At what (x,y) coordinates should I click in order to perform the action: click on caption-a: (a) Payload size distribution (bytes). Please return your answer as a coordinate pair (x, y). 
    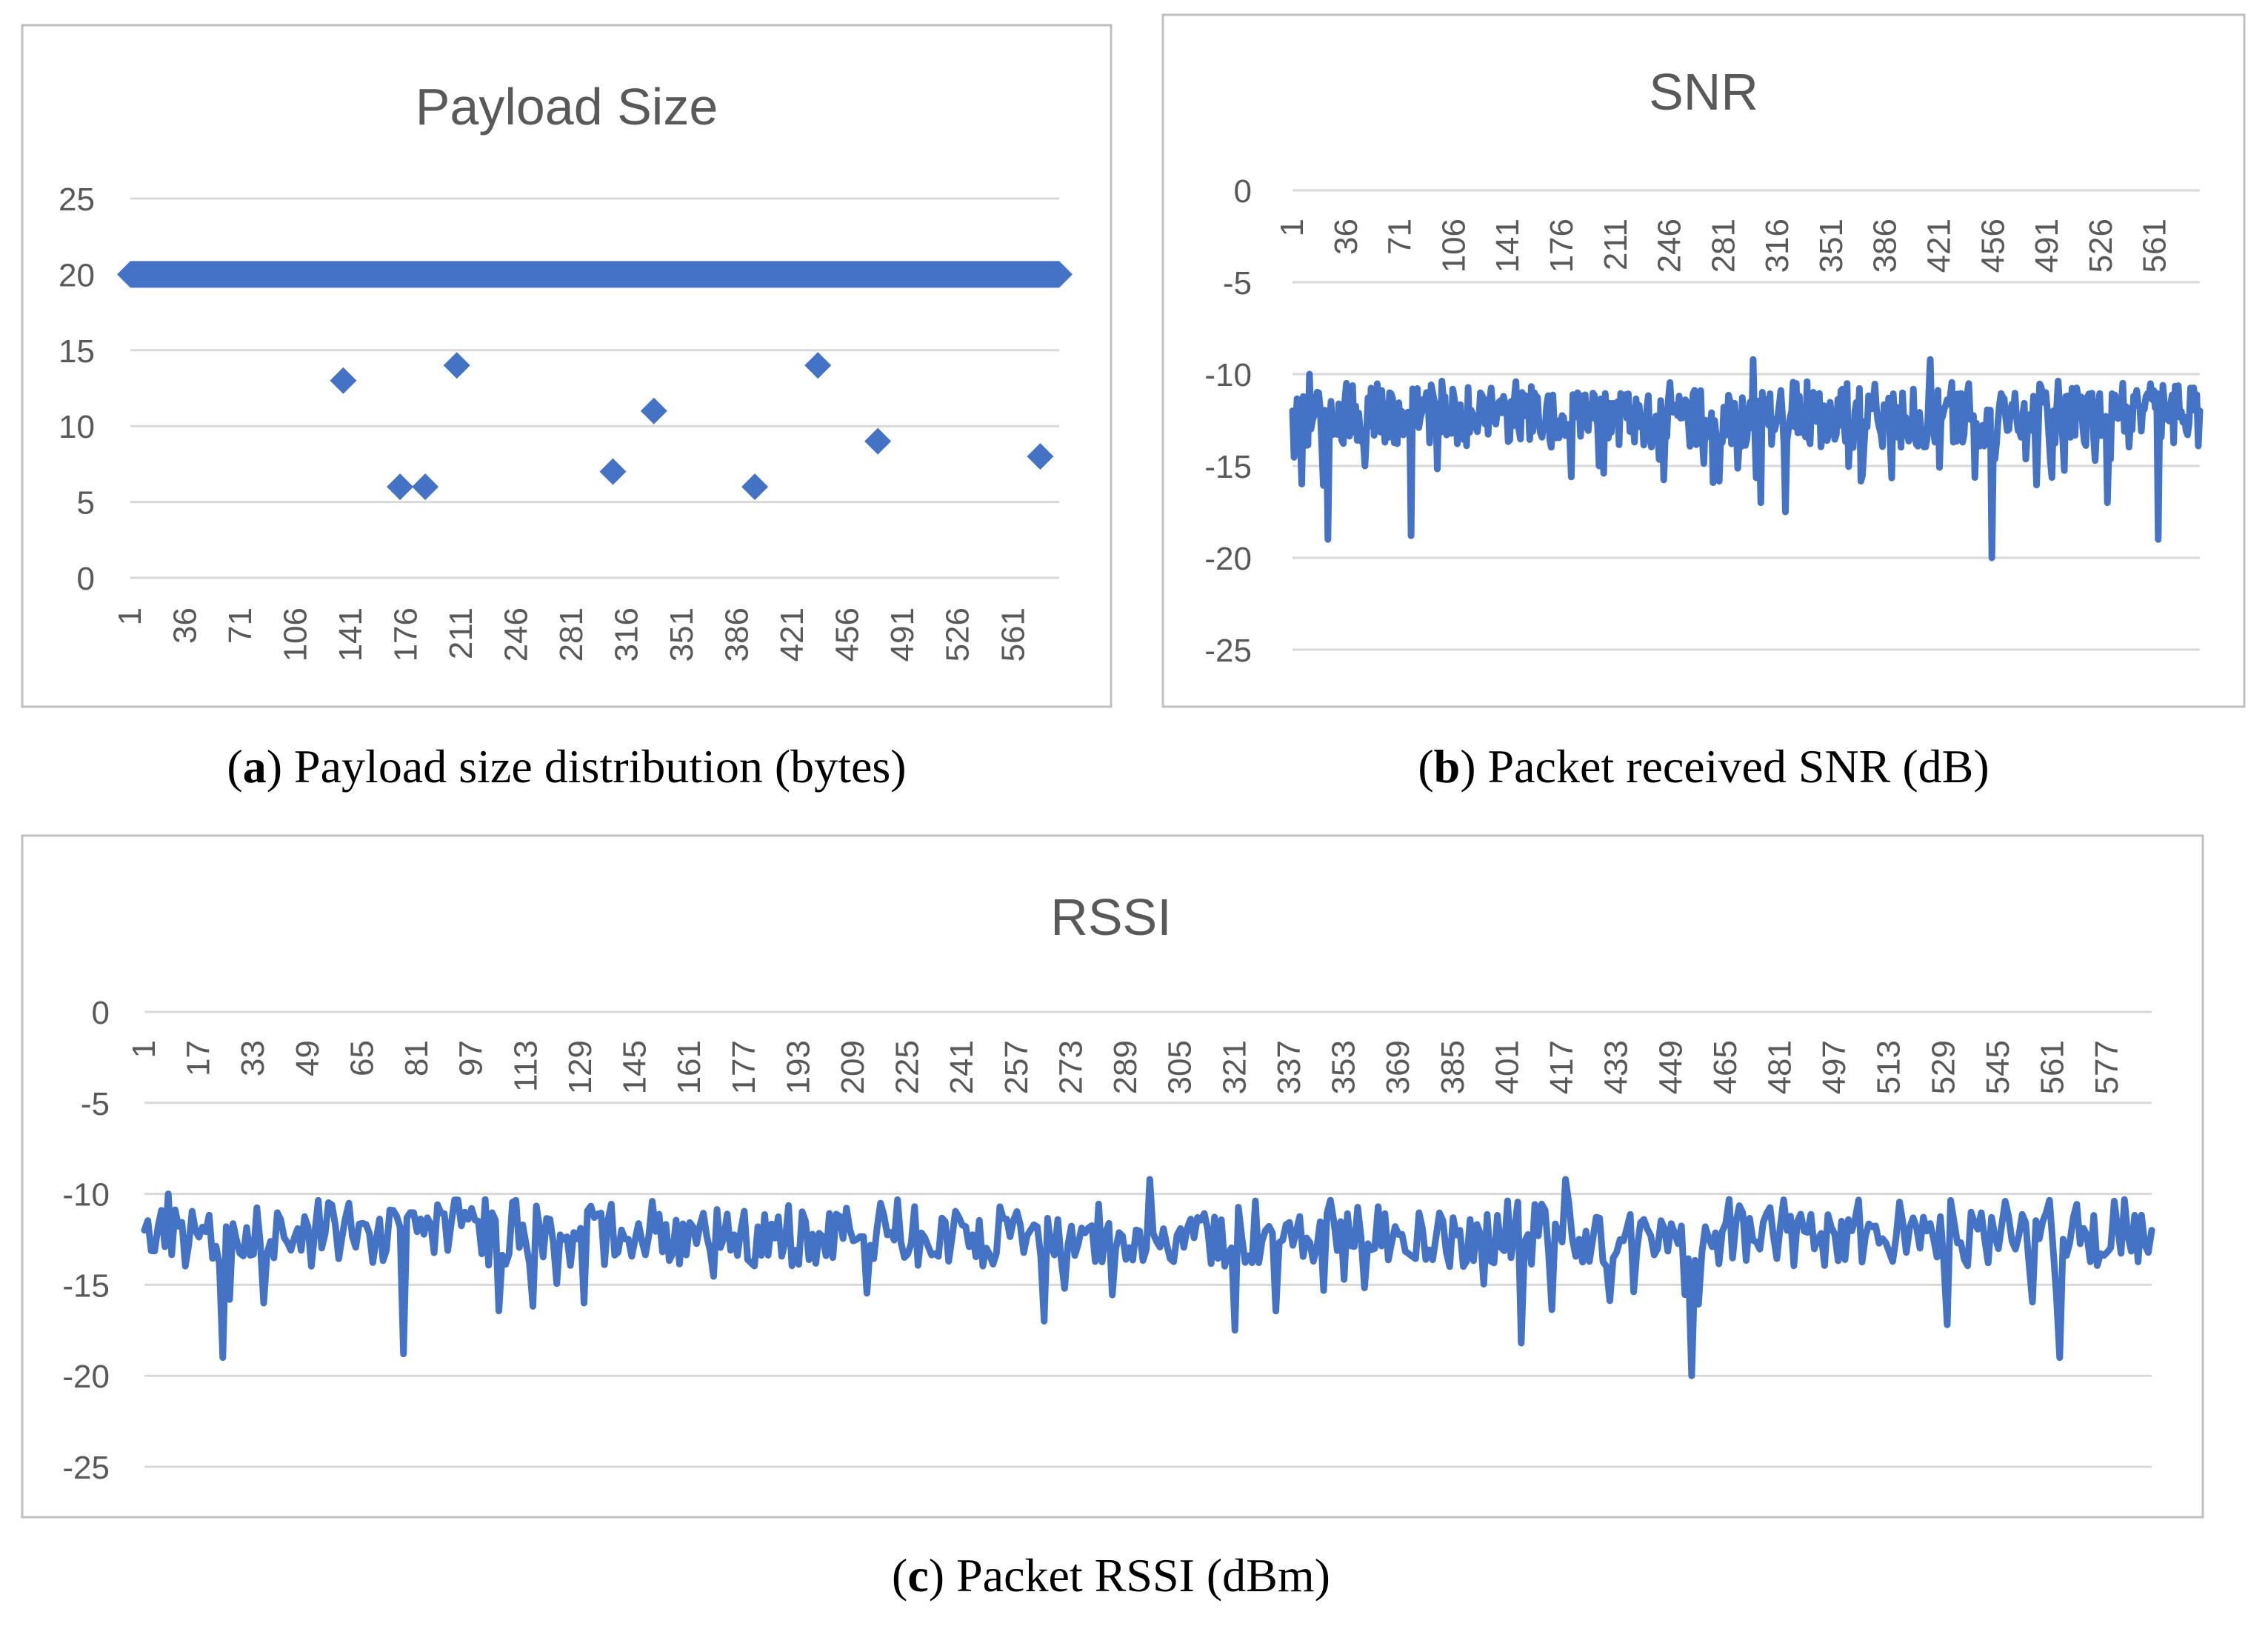
    Looking at the image, I should click on (566, 766).